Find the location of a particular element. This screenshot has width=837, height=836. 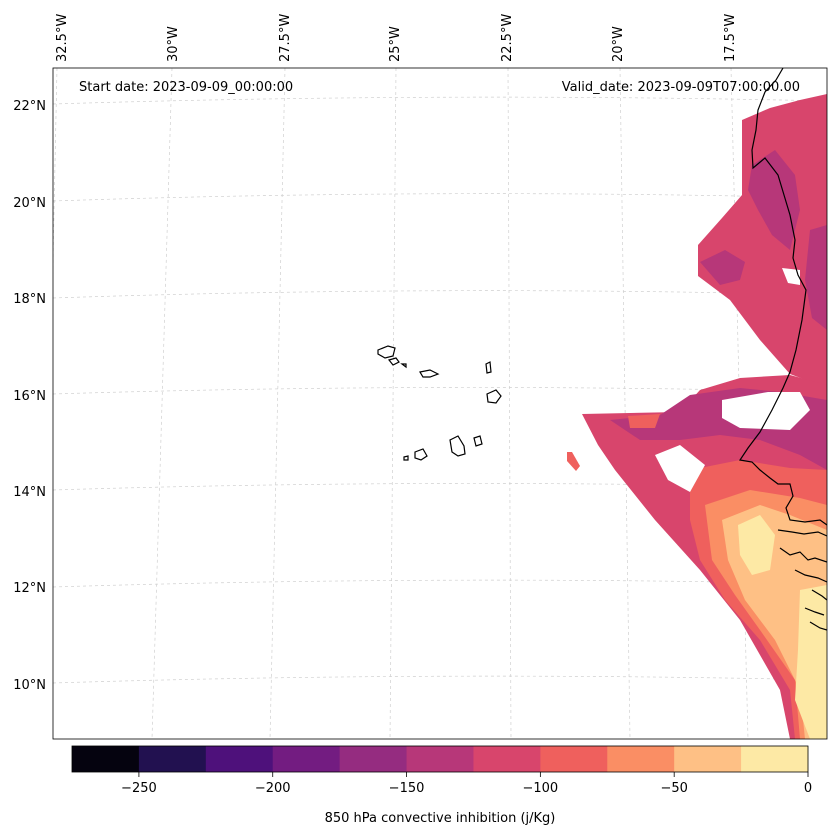

lat-label-16n: 16°N is located at coordinates (29, 396).